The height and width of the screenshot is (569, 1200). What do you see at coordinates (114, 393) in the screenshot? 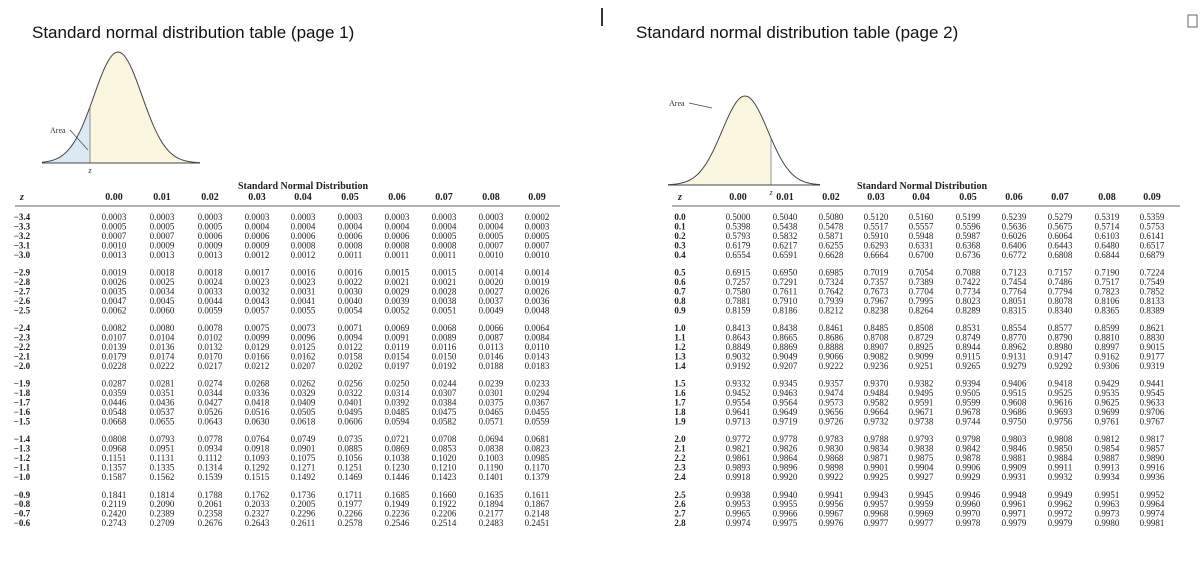
I see `probability-cell: 0.0359` at bounding box center [114, 393].